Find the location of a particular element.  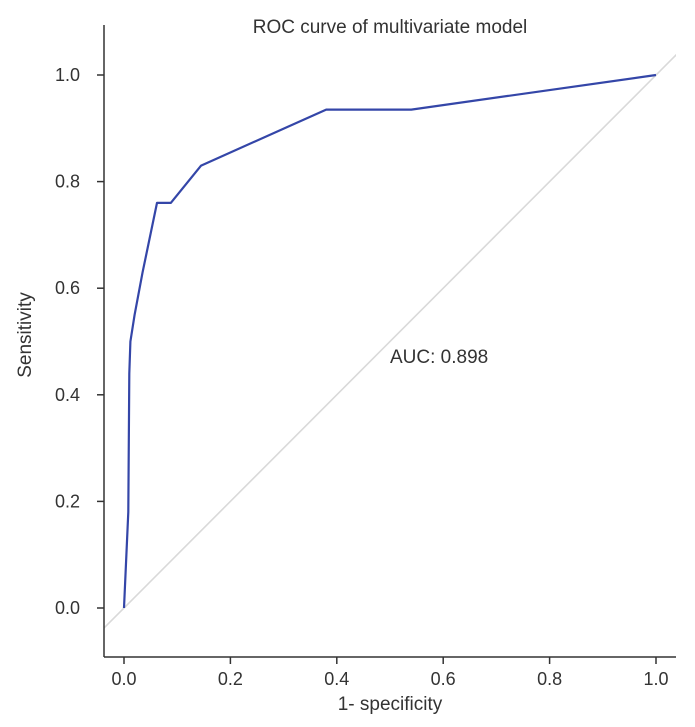

x-tick-label: 0.2 is located at coordinates (230, 679).